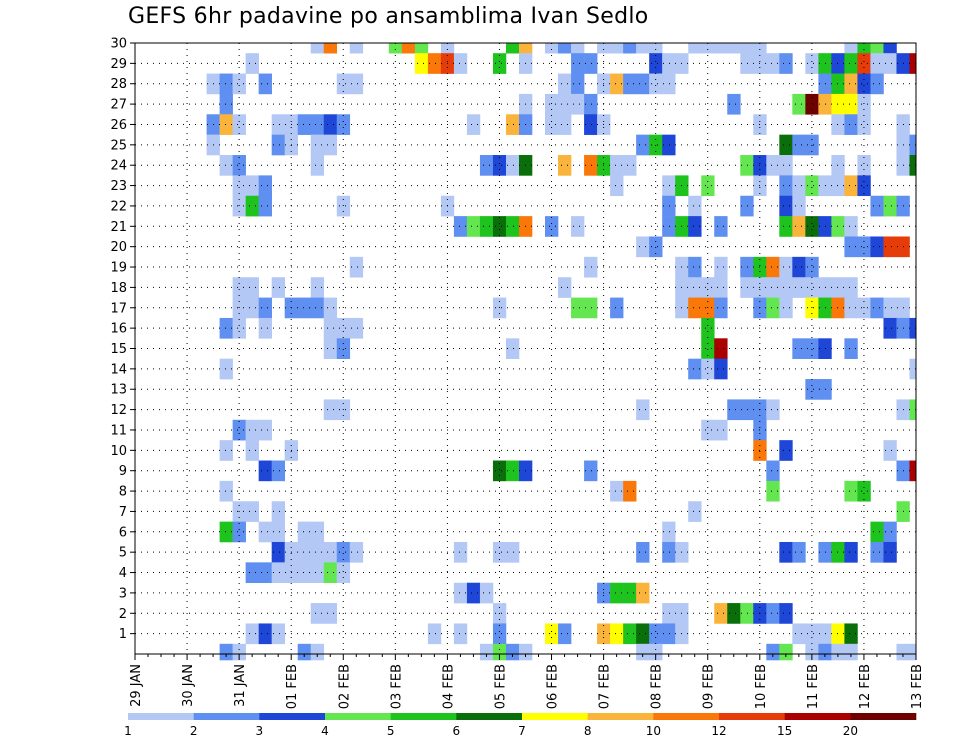 This screenshot has width=960, height=742. Describe the element at coordinates (123, 573) in the screenshot. I see `y-tick-label: 4` at that location.